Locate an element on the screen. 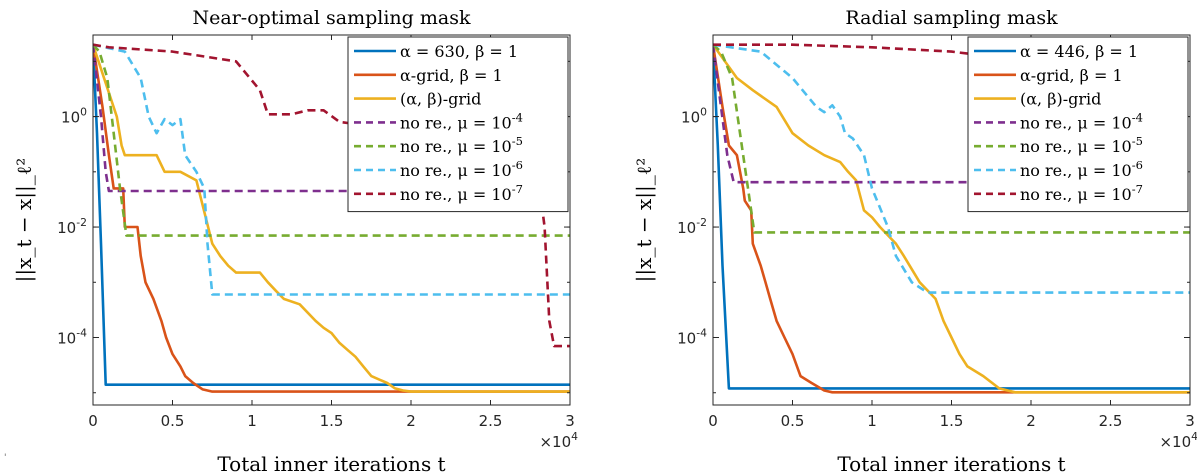 Image resolution: width=1197 pixels, height=475 pixels. legend-label-1: α = 446, β = 1 is located at coordinates (1079, 51).